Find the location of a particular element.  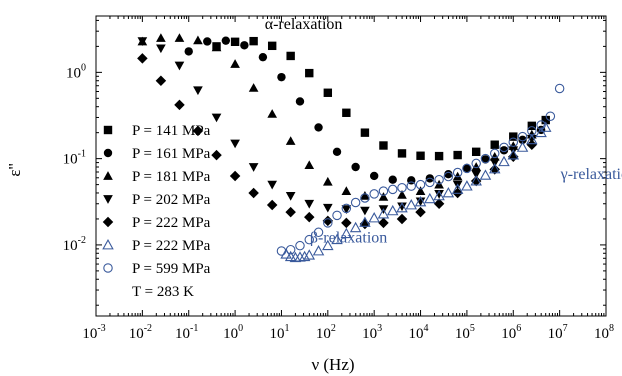

annotation-3: β-relaxation is located at coordinates (348, 238).